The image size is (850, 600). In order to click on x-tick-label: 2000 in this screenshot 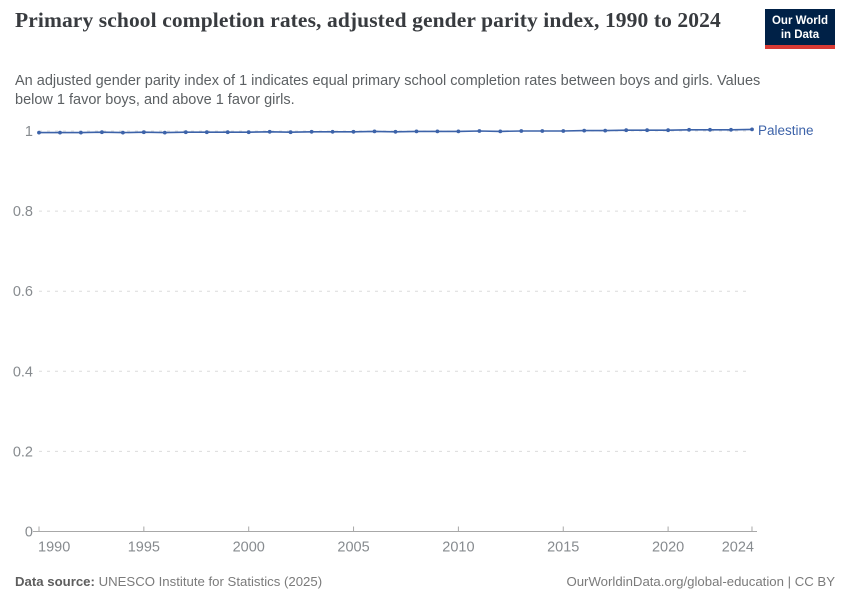, I will do `click(249, 548)`.